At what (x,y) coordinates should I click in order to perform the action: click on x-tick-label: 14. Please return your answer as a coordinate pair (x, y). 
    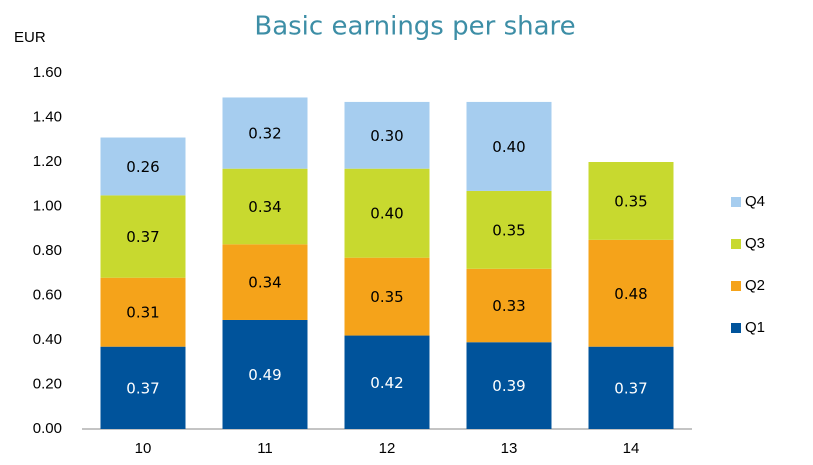
    Looking at the image, I should click on (631, 448).